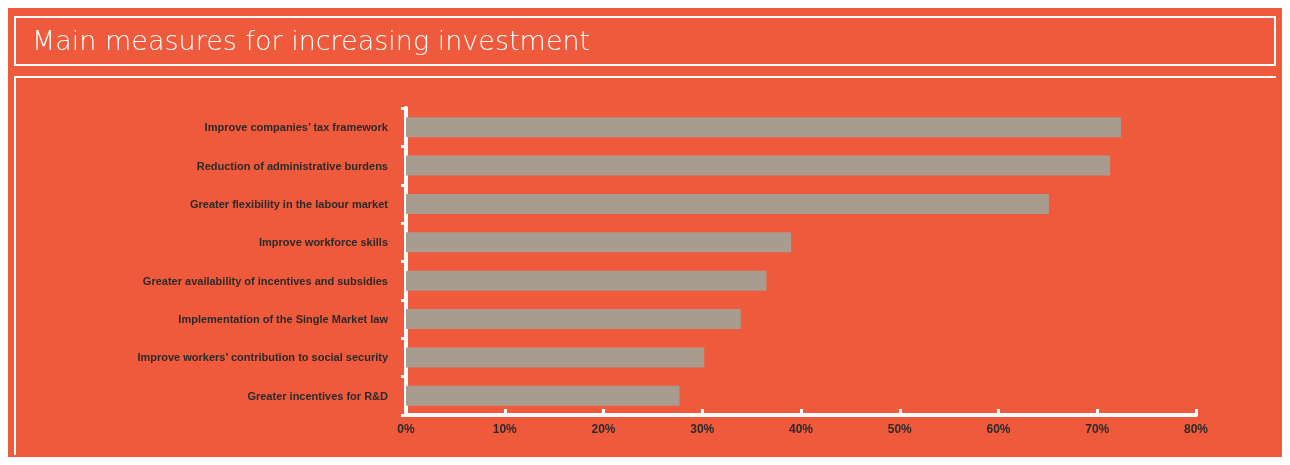 This screenshot has height=465, width=1290. I want to click on x-tick-label: 0%, so click(406, 429).